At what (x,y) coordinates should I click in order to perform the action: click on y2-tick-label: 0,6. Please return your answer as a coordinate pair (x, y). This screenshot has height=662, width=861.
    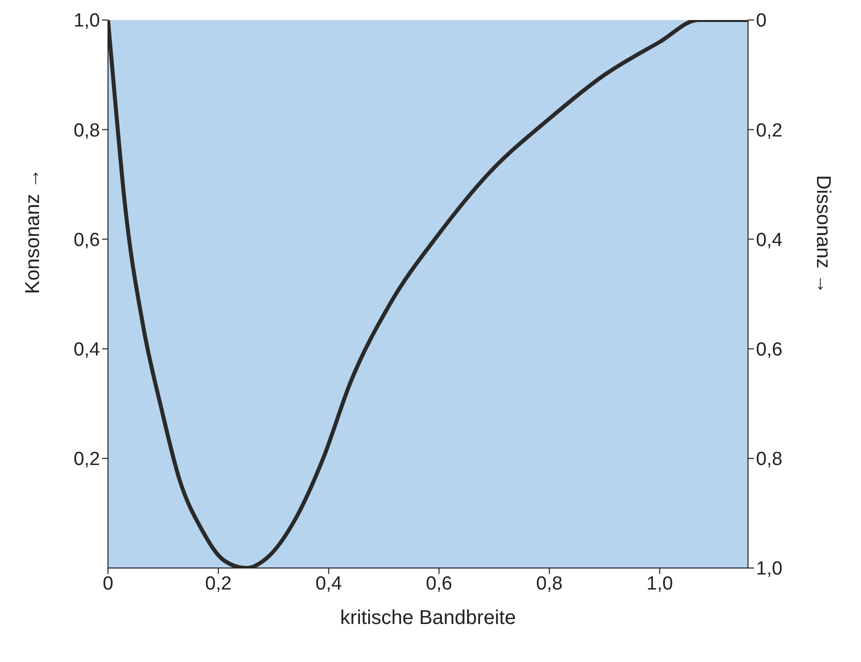
    Looking at the image, I should click on (769, 350).